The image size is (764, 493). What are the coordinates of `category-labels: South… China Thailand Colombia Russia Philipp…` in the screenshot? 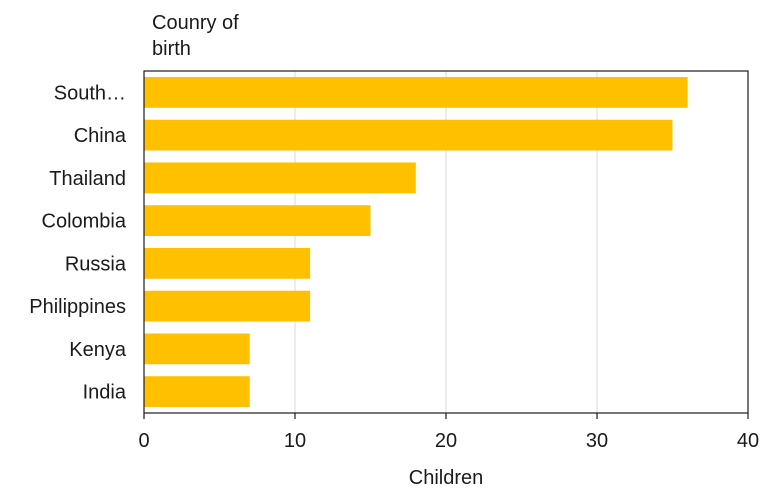 It's located at (78, 242).